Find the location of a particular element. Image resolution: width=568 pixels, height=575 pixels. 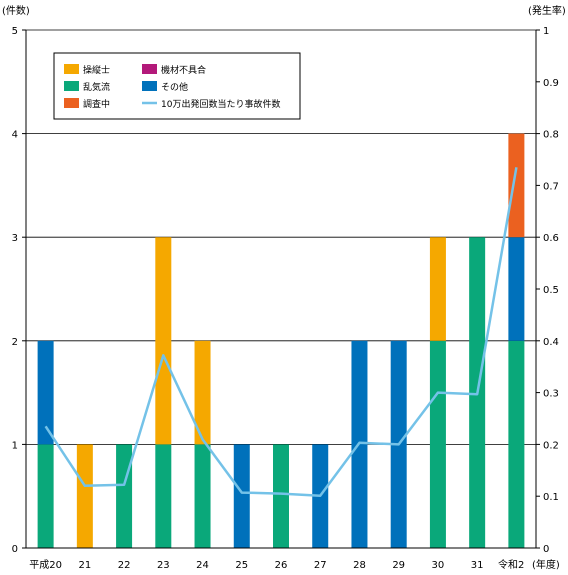

legend-box is located at coordinates (177, 86).